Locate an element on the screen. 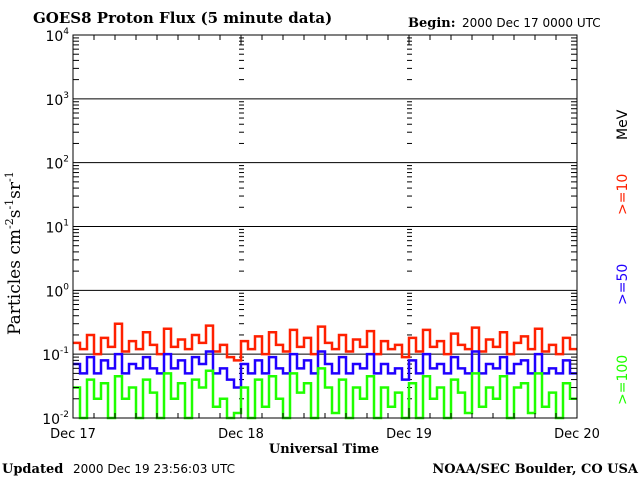 Image resolution: width=640 pixels, height=480 pixels. y-axis-label: Particles cm-2s-1sr-1 is located at coordinates (14, 253).